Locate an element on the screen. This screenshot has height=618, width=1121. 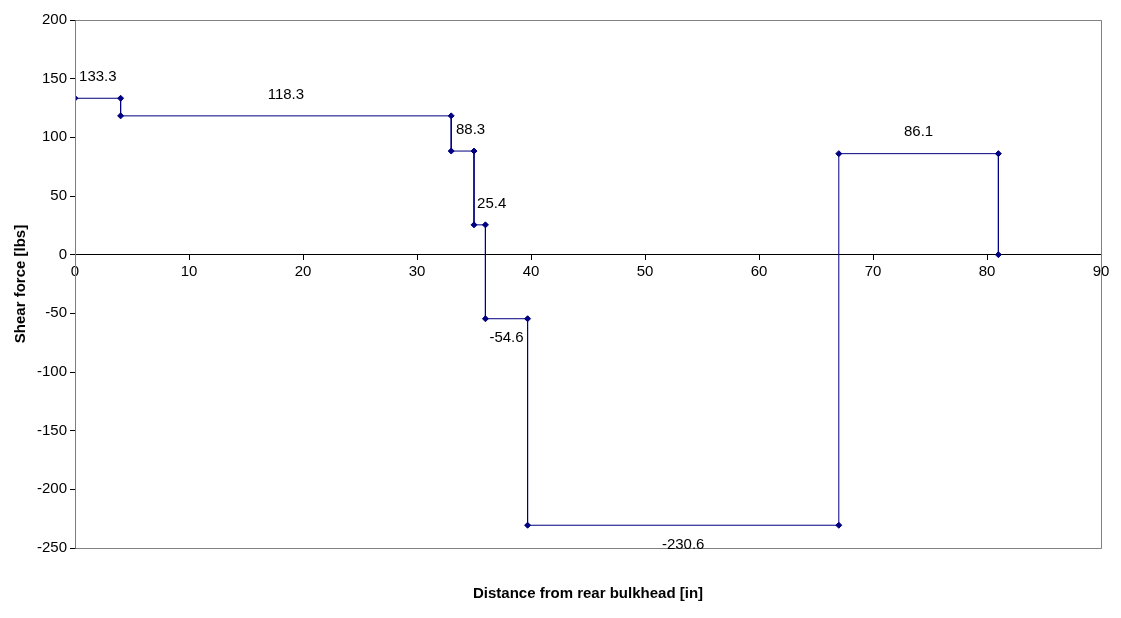
y-tick-label: 50 is located at coordinates (59, 195).